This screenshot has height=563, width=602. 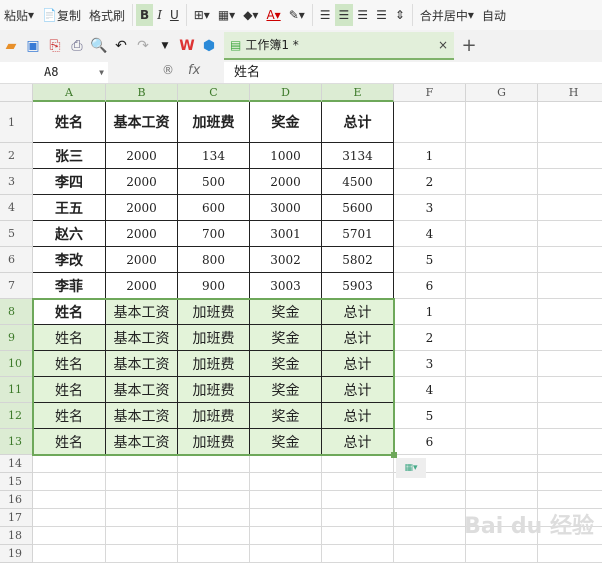 I want to click on cell-F6: 5, so click(x=430, y=260).